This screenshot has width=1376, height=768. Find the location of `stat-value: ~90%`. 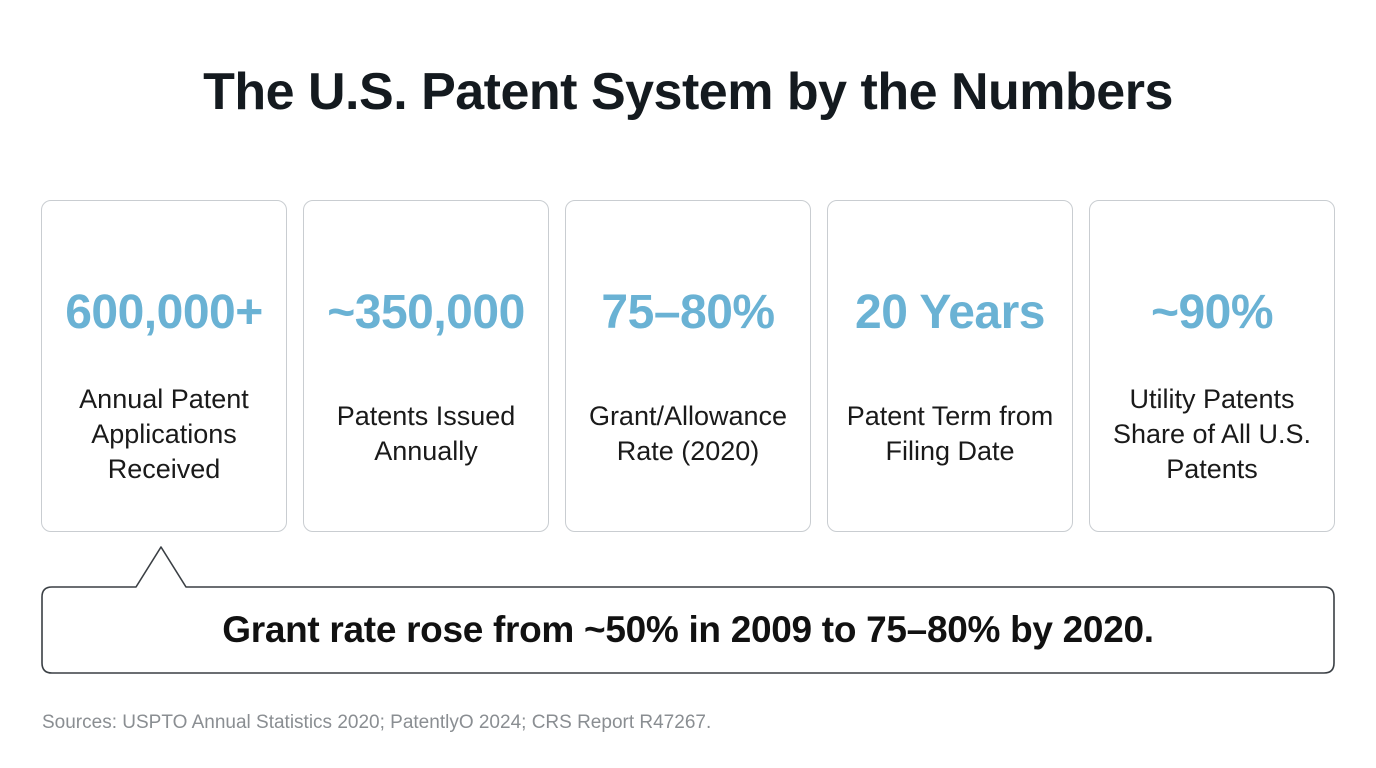

stat-value: ~90% is located at coordinates (1212, 312).